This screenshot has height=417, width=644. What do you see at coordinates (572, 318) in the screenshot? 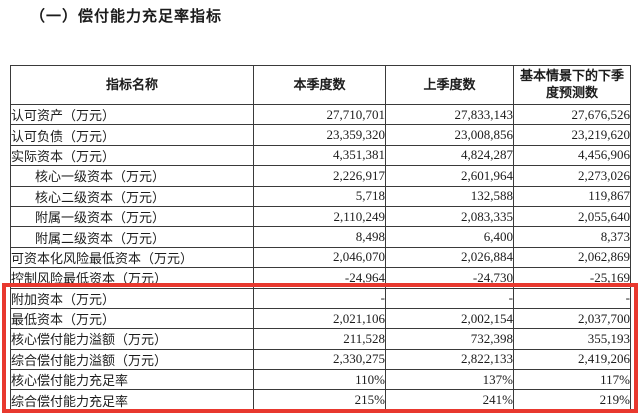
I see `forecast-next-quarter-cell: 2,037,700` at bounding box center [572, 318].